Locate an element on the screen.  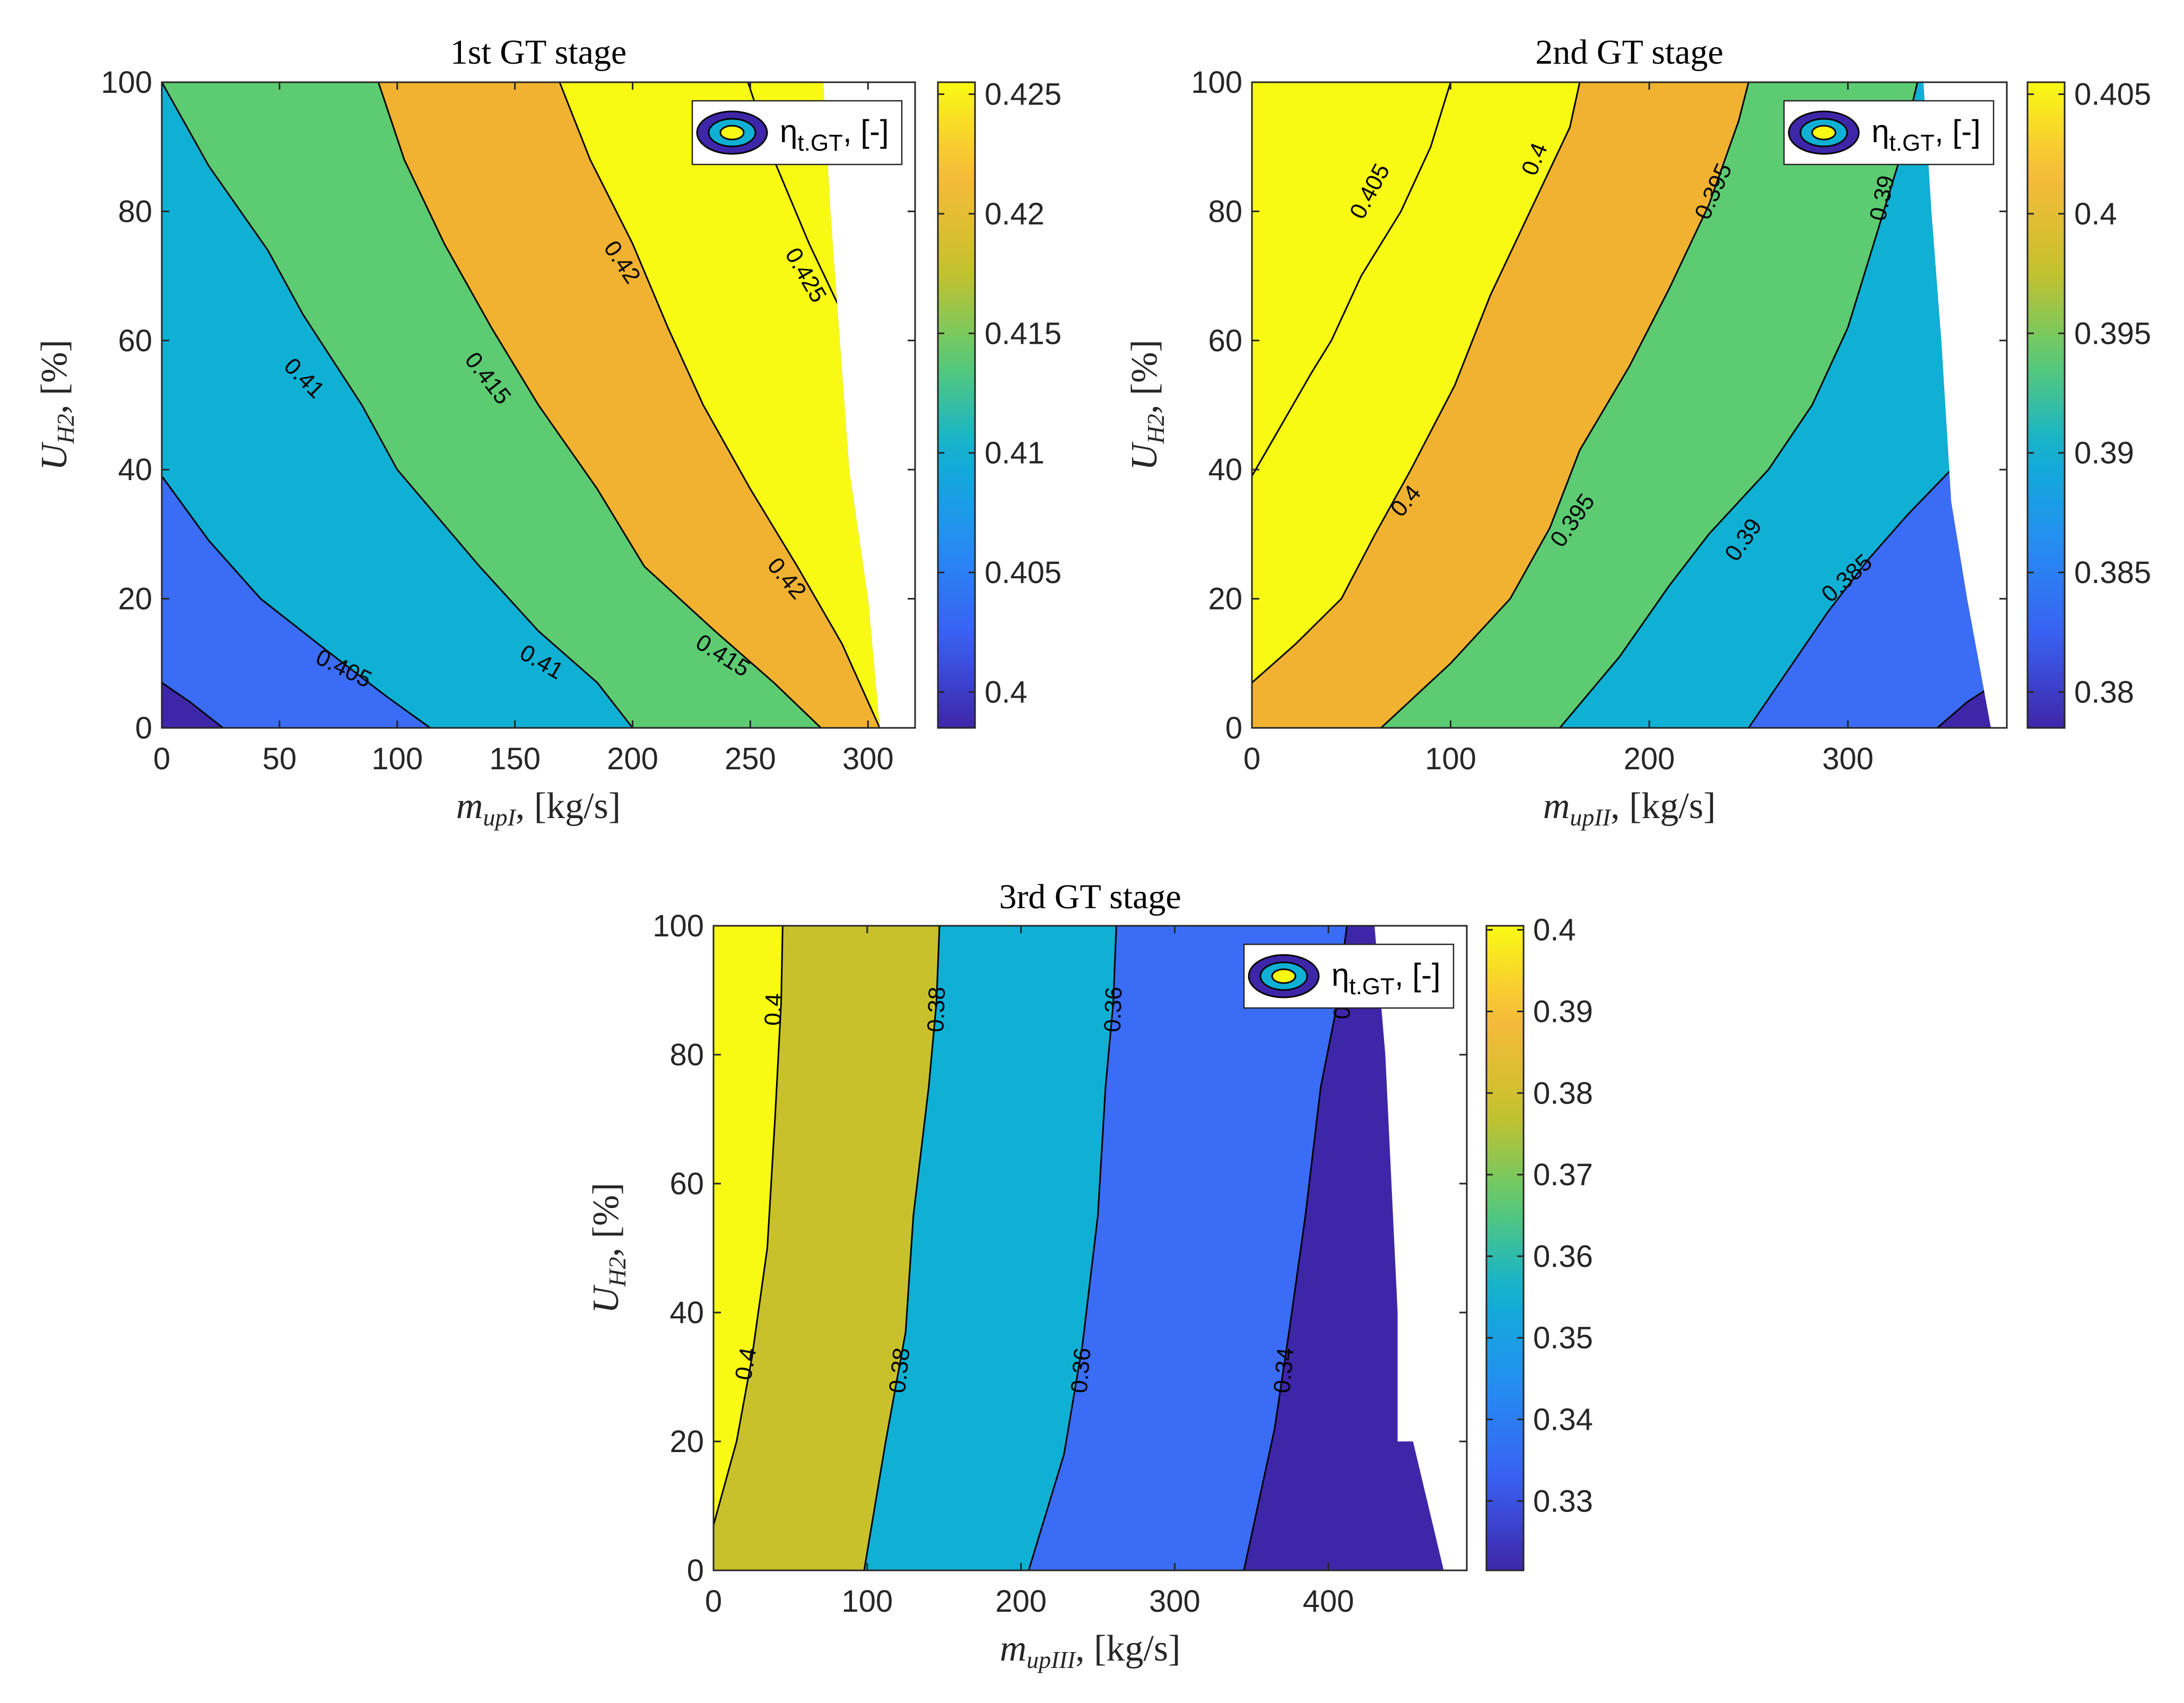
contour-line-0.415 is located at coordinates (599, 405).